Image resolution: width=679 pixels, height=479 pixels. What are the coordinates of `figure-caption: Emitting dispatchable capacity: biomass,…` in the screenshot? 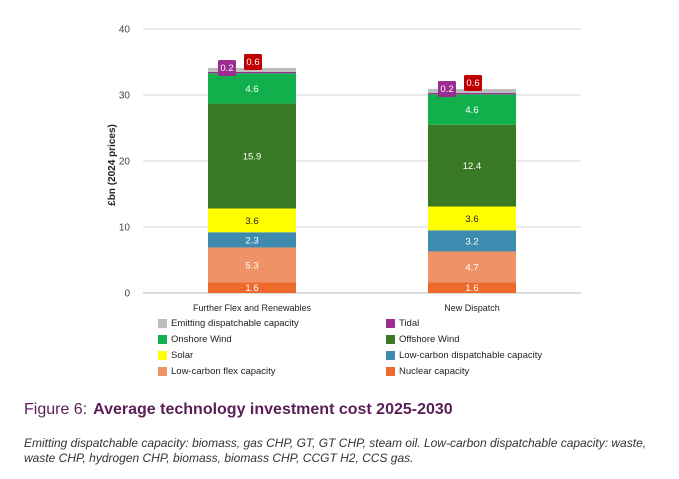 It's located at (335, 450).